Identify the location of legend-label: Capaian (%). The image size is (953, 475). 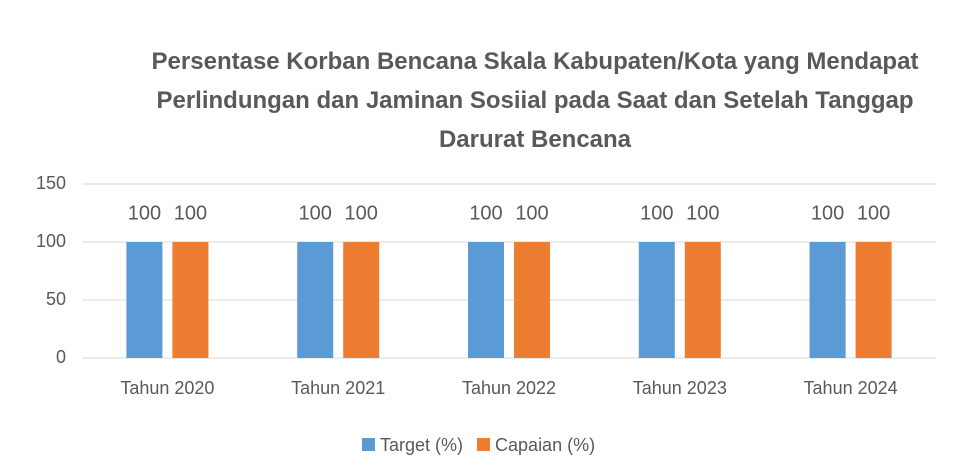
(545, 445).